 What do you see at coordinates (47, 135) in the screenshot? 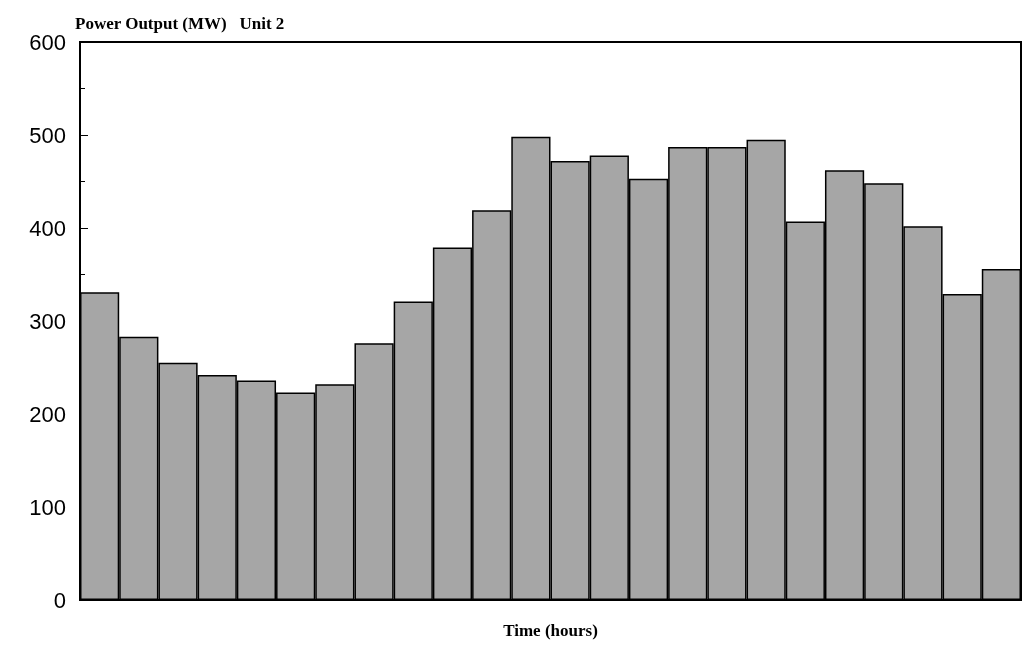
I see `y-tick-label: 500` at bounding box center [47, 135].